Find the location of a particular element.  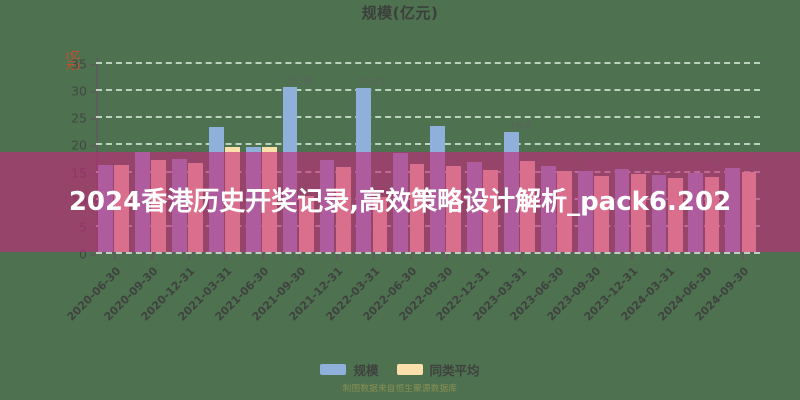

x-tick-cell: 2022-12-31 is located at coordinates (468, 289).